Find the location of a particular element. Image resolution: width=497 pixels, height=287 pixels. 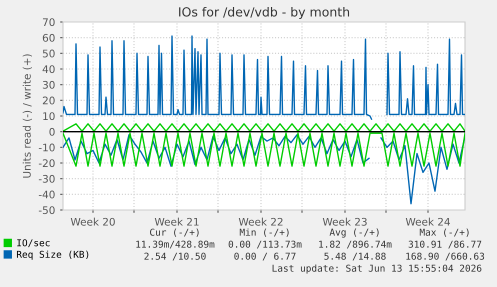

y-tick-label: 60 is located at coordinates (48, 38).